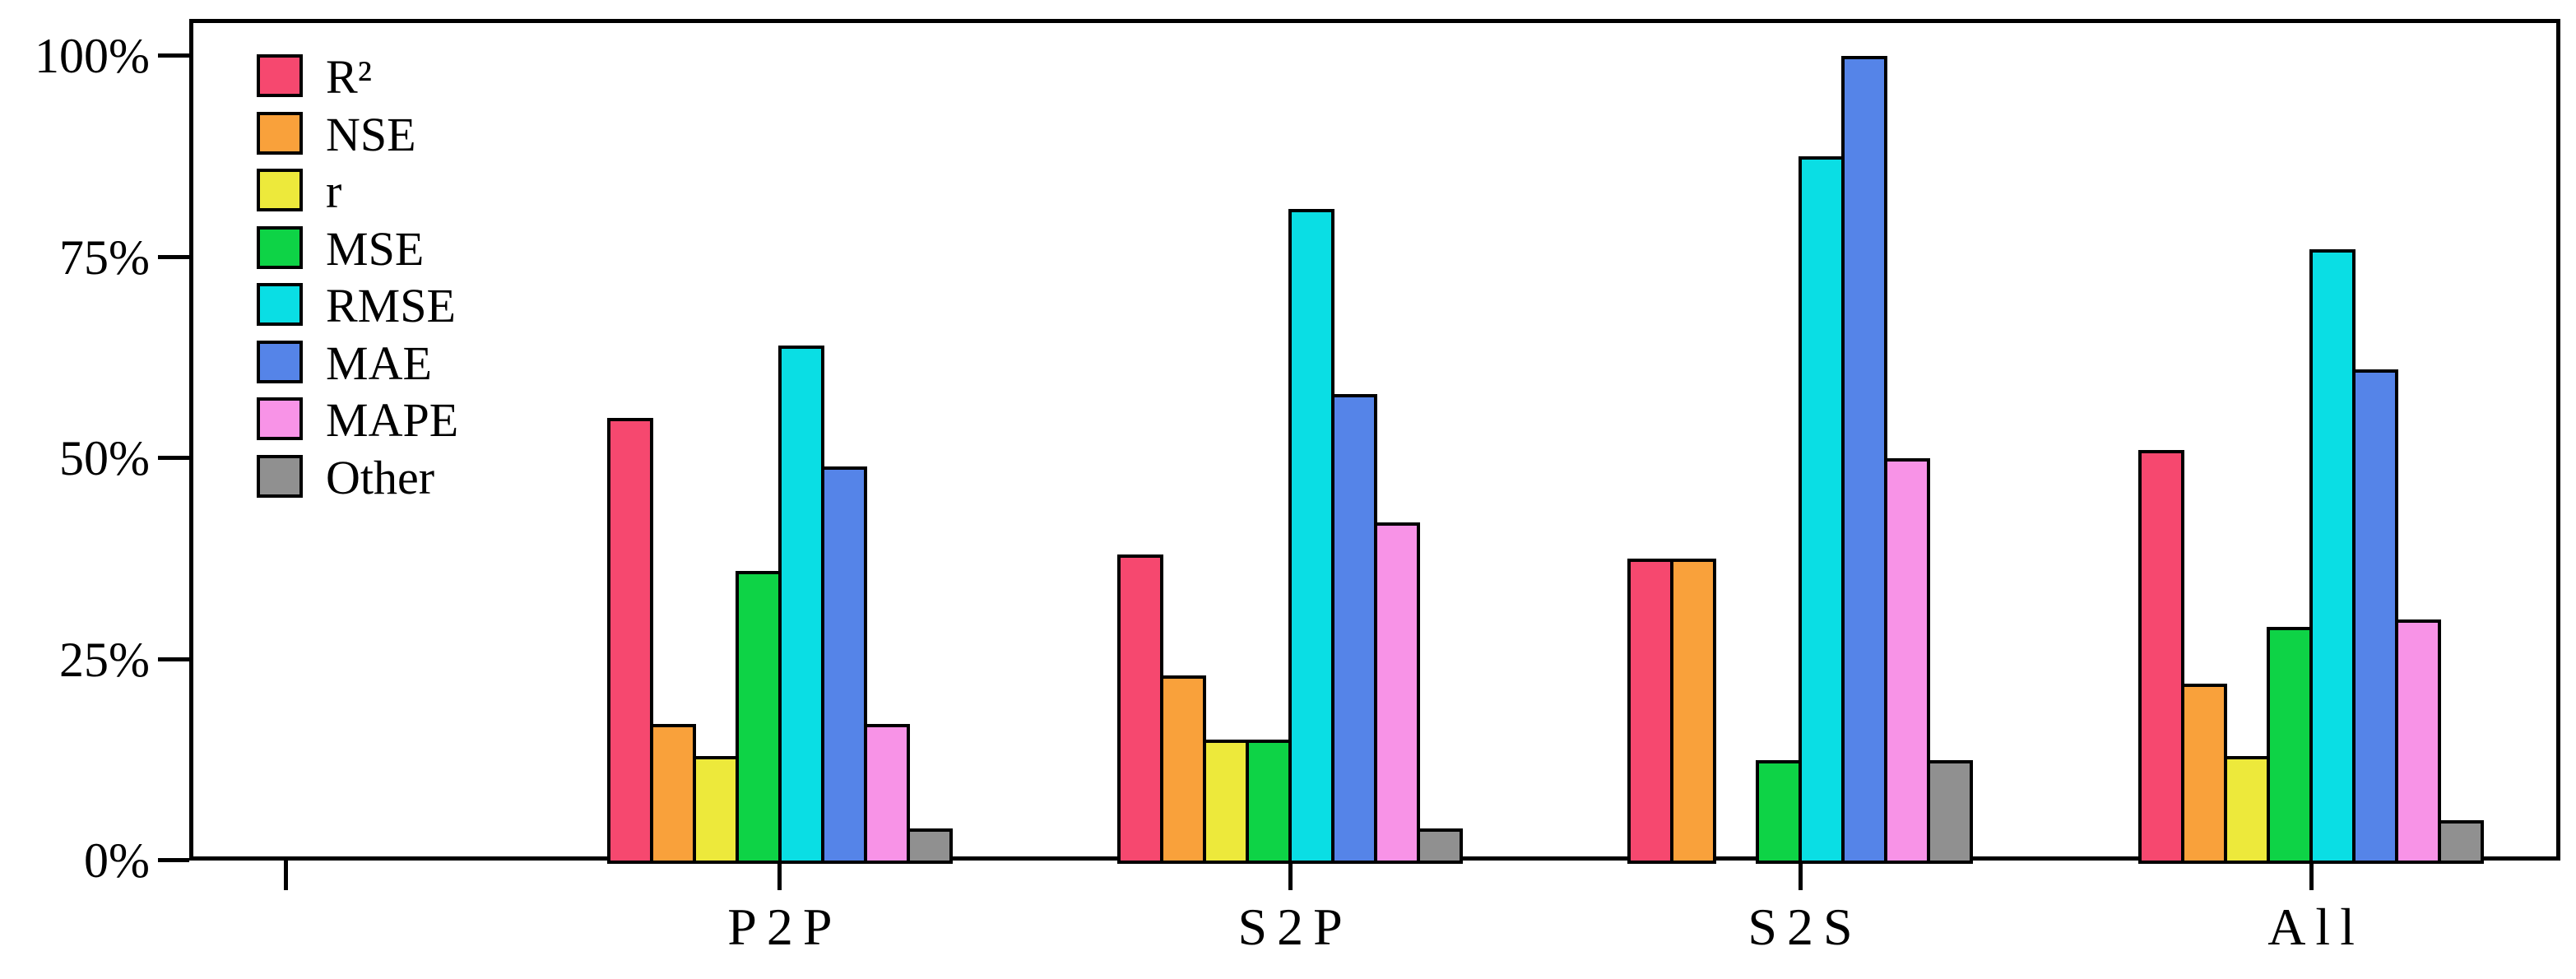  Describe the element at coordinates (629, 641) in the screenshot. I see `bar-r2-p2p` at that location.